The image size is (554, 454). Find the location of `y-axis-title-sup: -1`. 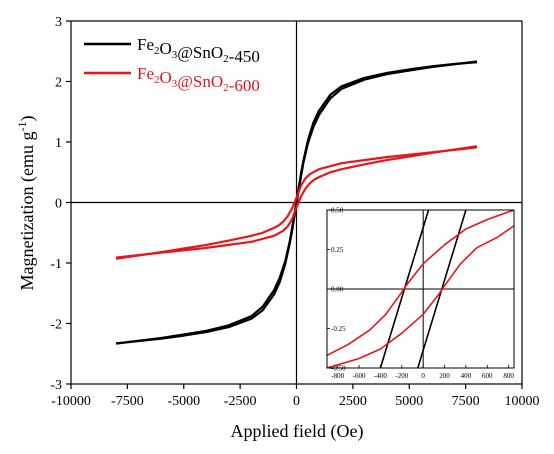

y-axis-title-sup: -1 is located at coordinates (22, 127).